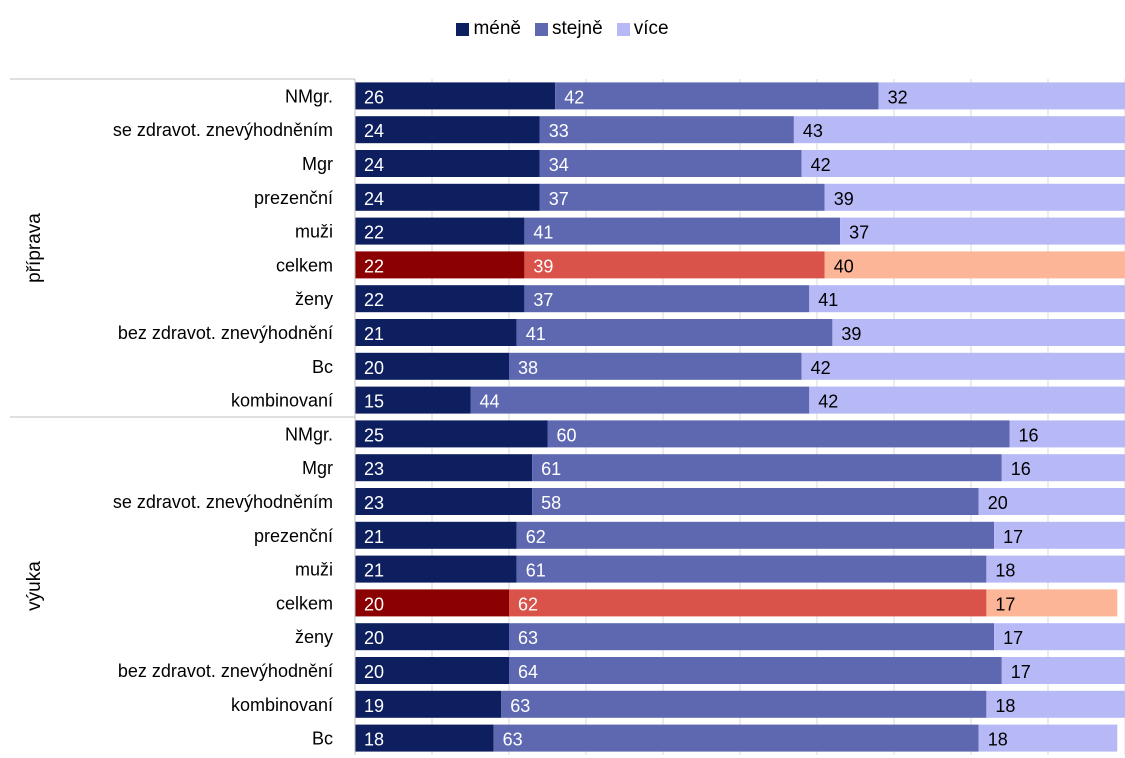 This screenshot has height=758, width=1125. What do you see at coordinates (998, 503) in the screenshot?
I see `data-label-vice: 20` at bounding box center [998, 503].